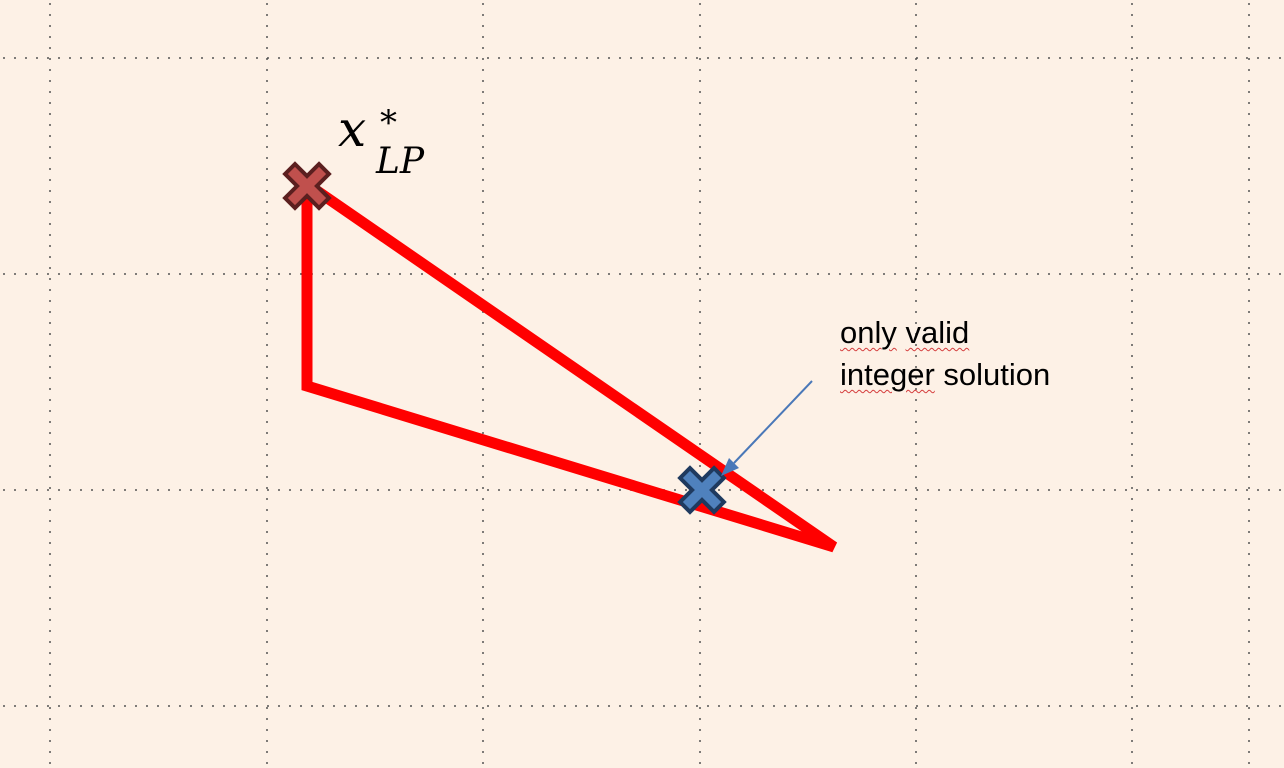 This screenshot has height=768, width=1284. Describe the element at coordinates (945, 375) in the screenshot. I see `annotation-line-2: integer solution` at that location.